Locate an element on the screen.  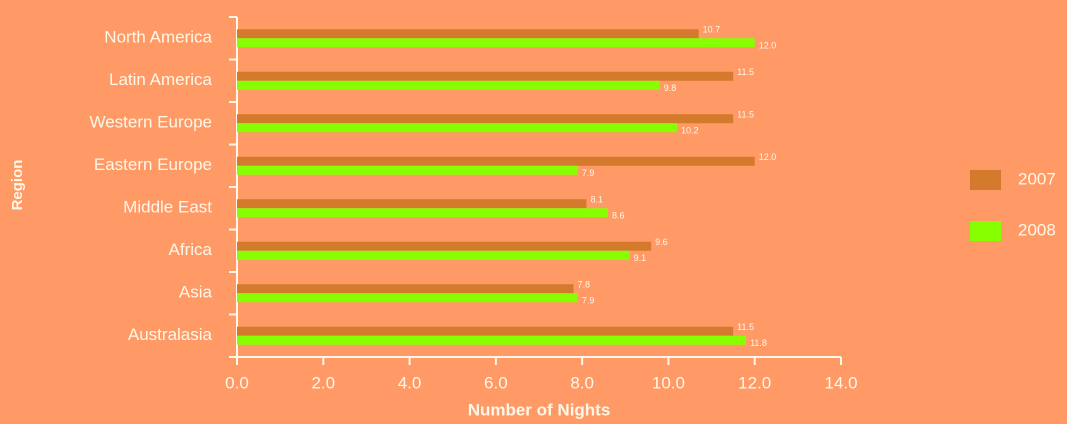
y-tick-label: Australasia is located at coordinates (170, 334).